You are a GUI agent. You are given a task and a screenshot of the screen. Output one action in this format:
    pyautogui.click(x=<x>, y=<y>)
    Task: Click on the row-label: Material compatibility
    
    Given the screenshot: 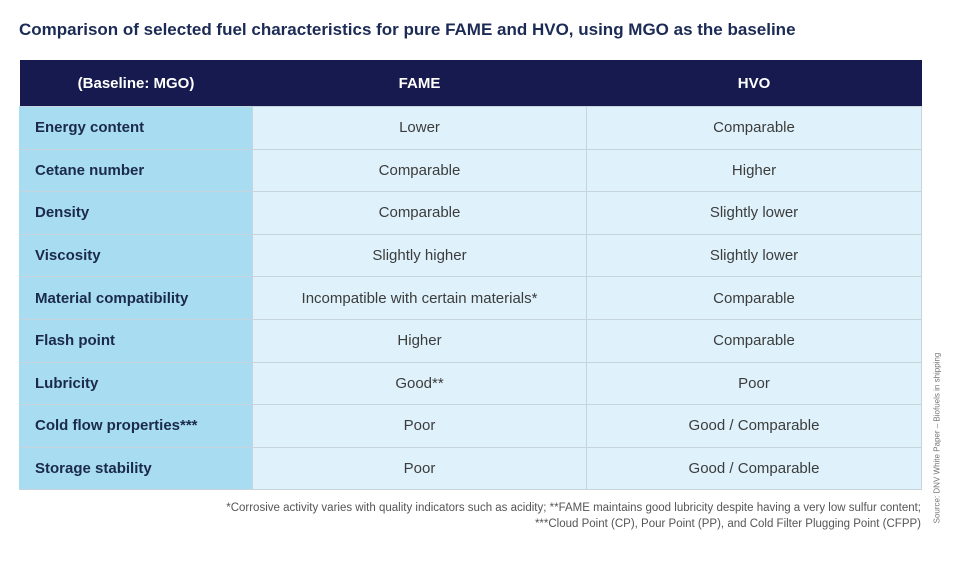 What is the action you would take?
    pyautogui.click(x=136, y=298)
    